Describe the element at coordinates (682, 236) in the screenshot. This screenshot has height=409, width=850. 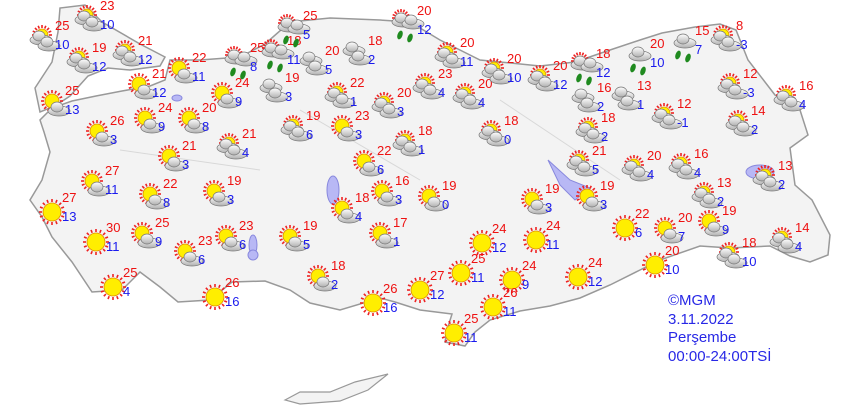
I see `min-temperature: 7` at that location.